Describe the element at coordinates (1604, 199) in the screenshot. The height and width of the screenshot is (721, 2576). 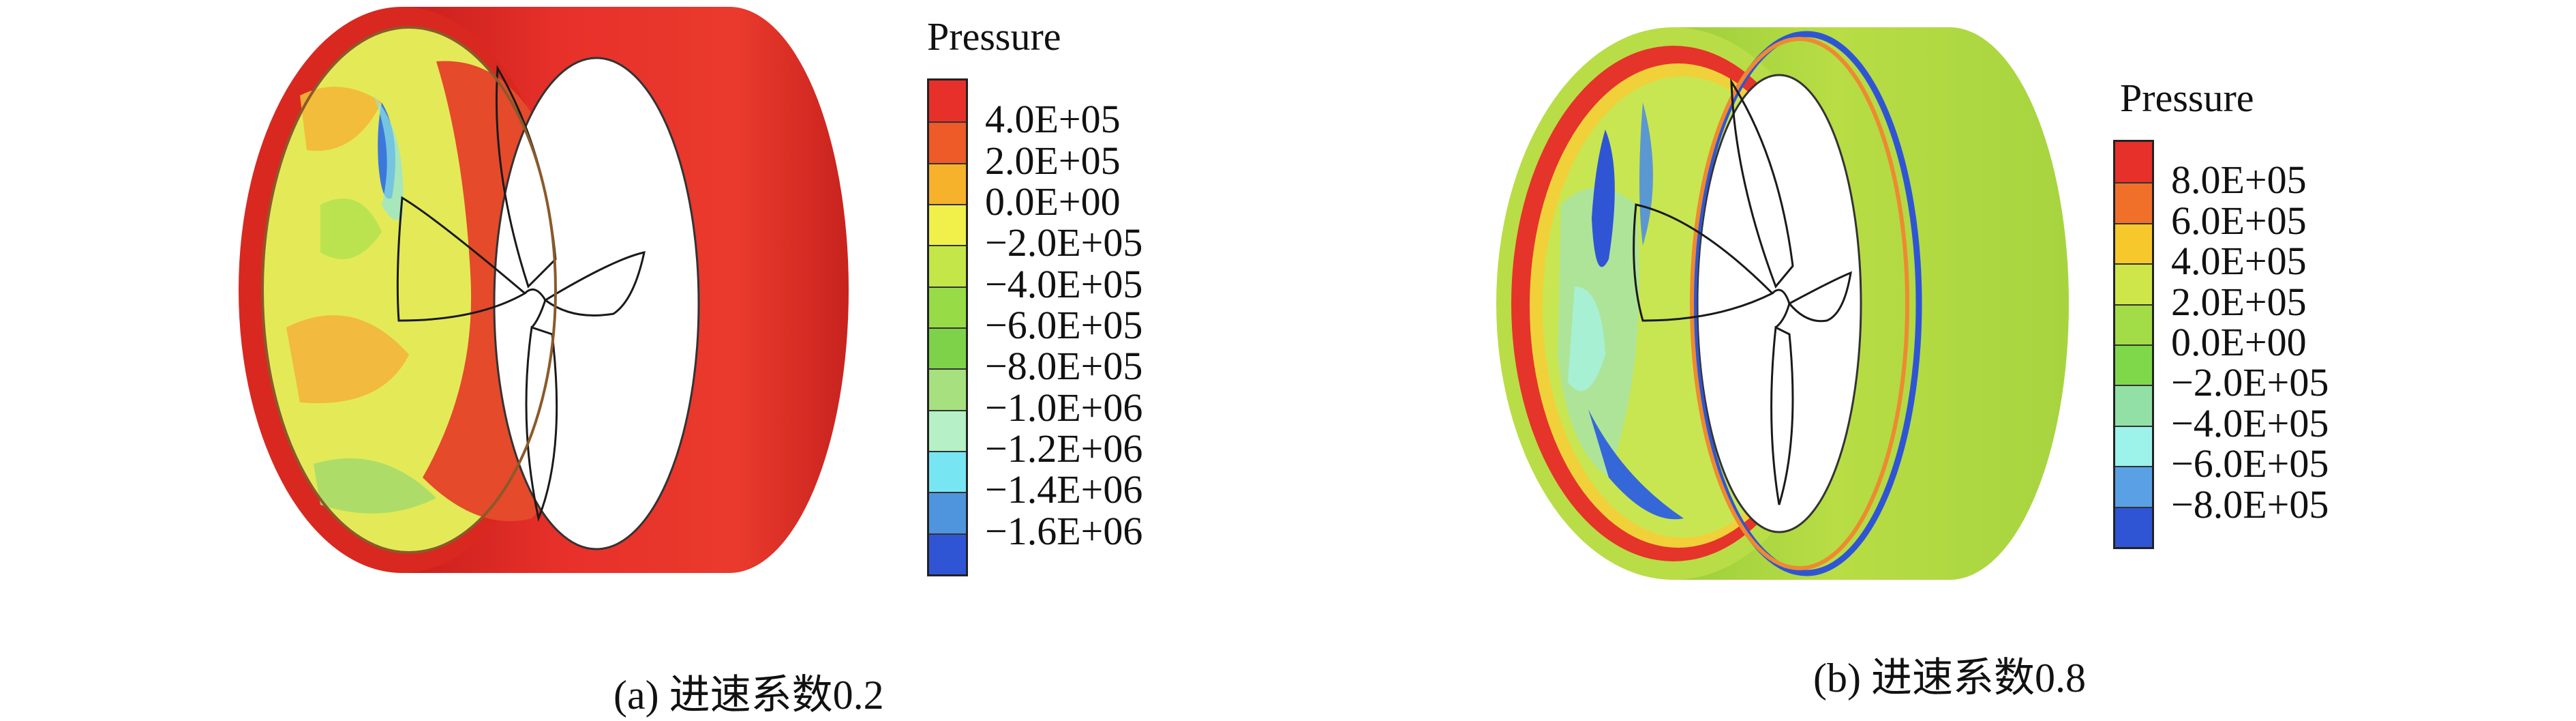
I see `pressure-patch-blue-b1` at that location.